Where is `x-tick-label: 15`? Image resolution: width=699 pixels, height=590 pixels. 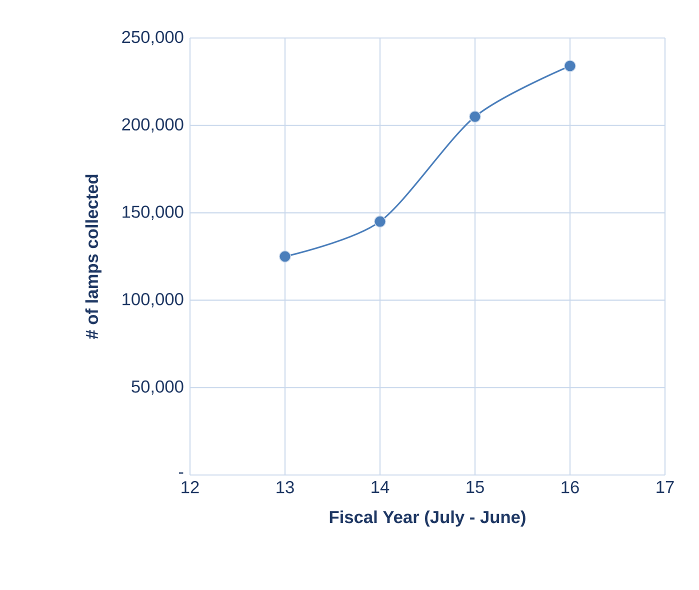
x-tick-label: 15 is located at coordinates (475, 487).